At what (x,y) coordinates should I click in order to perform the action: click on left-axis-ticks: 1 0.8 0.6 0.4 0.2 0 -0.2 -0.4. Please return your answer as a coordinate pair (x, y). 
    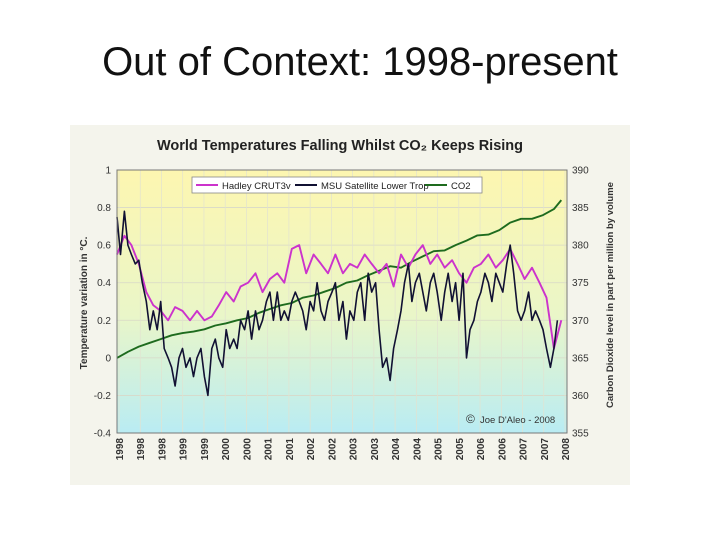
    Looking at the image, I should click on (103, 303).